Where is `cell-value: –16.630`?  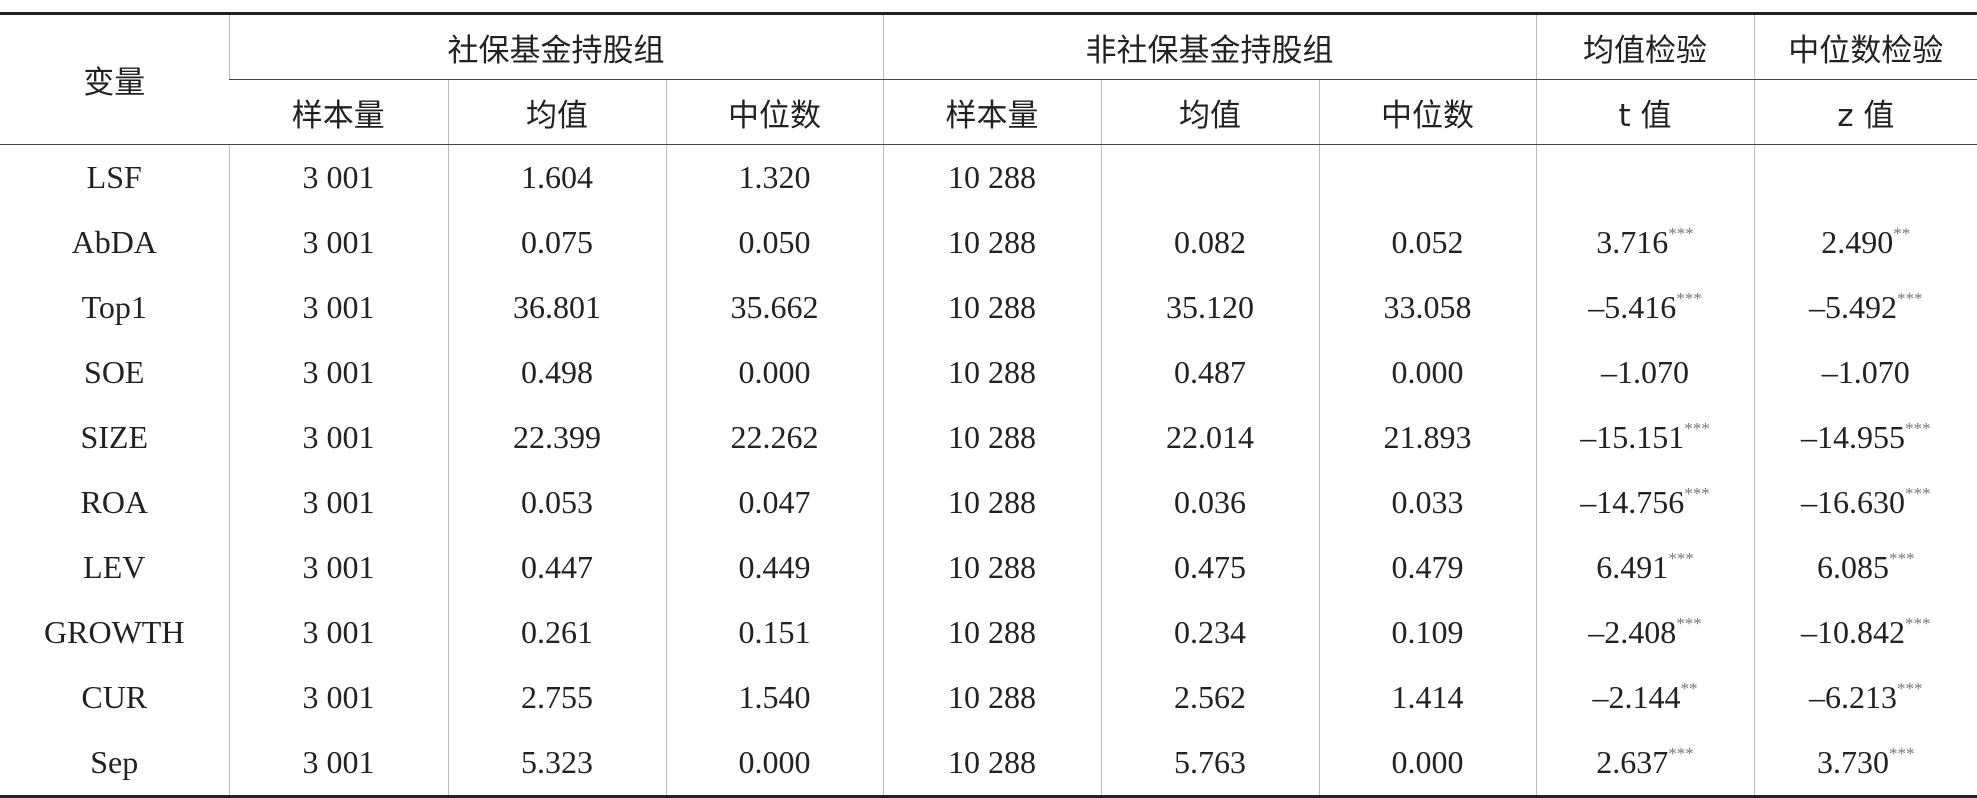
cell-value: –16.630 is located at coordinates (1853, 502).